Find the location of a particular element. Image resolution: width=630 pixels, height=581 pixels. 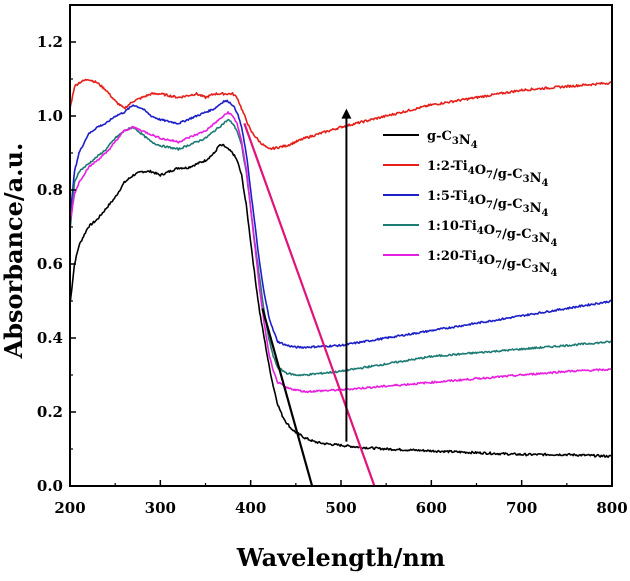

x-tick-label: 300 is located at coordinates (160, 508).